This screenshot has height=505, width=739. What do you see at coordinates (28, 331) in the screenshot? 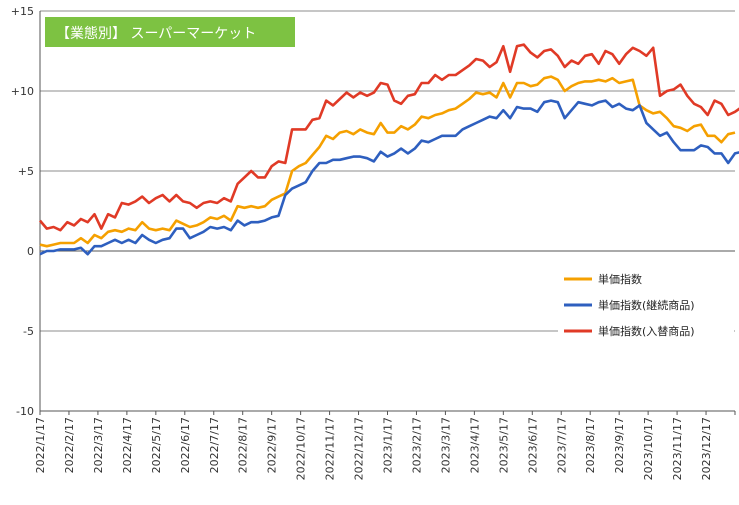
I see `y-tick-label: -5` at bounding box center [28, 331].